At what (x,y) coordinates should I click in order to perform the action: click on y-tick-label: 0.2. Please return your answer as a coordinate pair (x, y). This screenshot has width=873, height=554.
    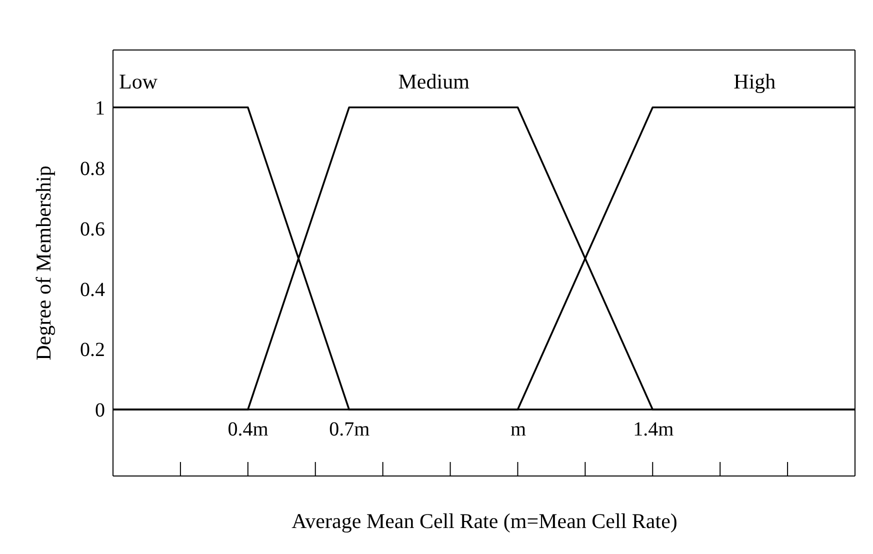
    Looking at the image, I should click on (92, 350).